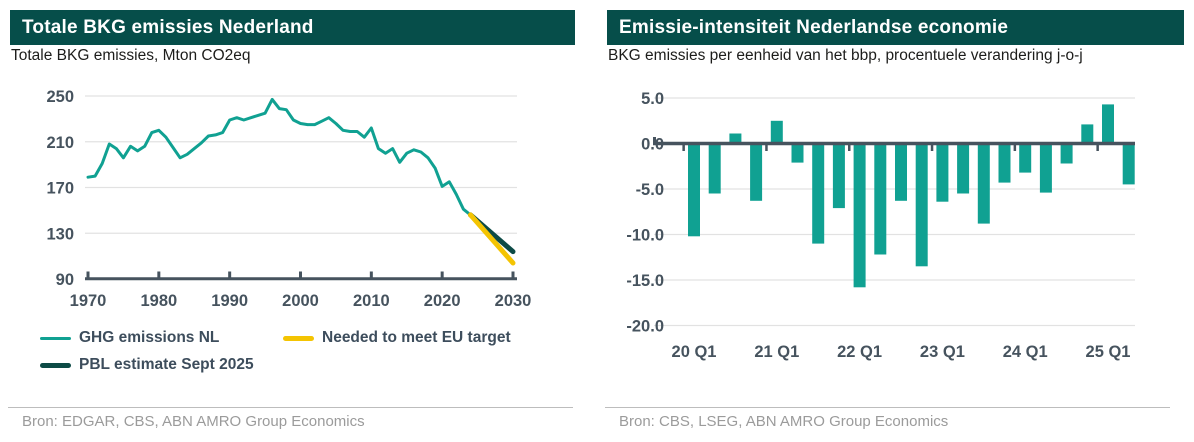 The width and height of the screenshot is (1194, 442). What do you see at coordinates (652, 99) in the screenshot?
I see `y-tick-label: 5.0` at bounding box center [652, 99].